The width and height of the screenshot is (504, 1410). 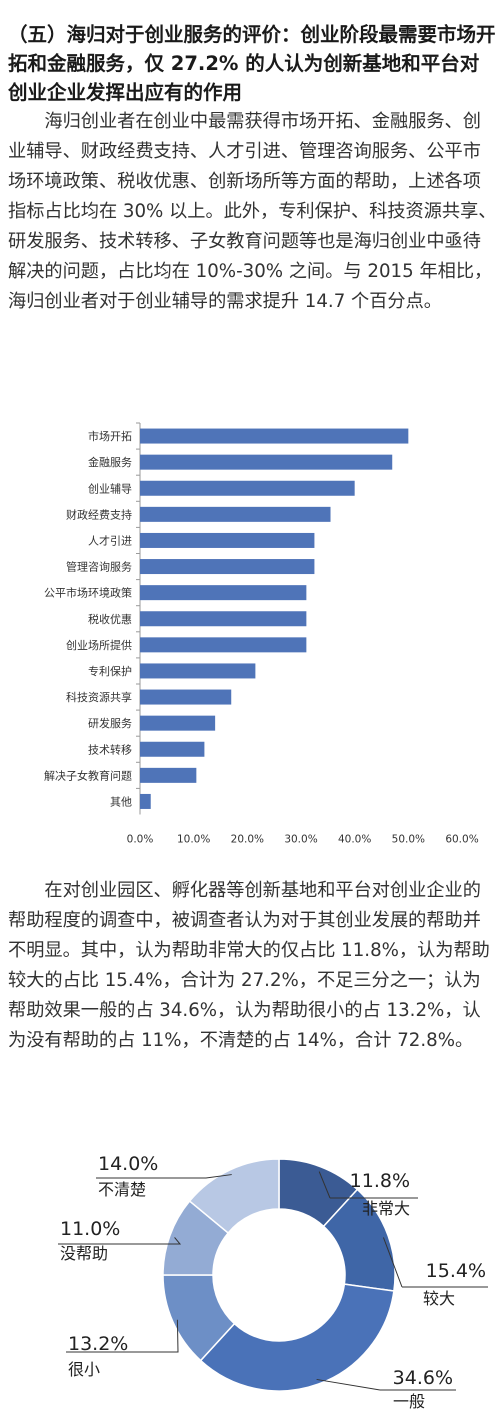 I want to click on donut-value-label: 11.0%, so click(x=90, y=1229).